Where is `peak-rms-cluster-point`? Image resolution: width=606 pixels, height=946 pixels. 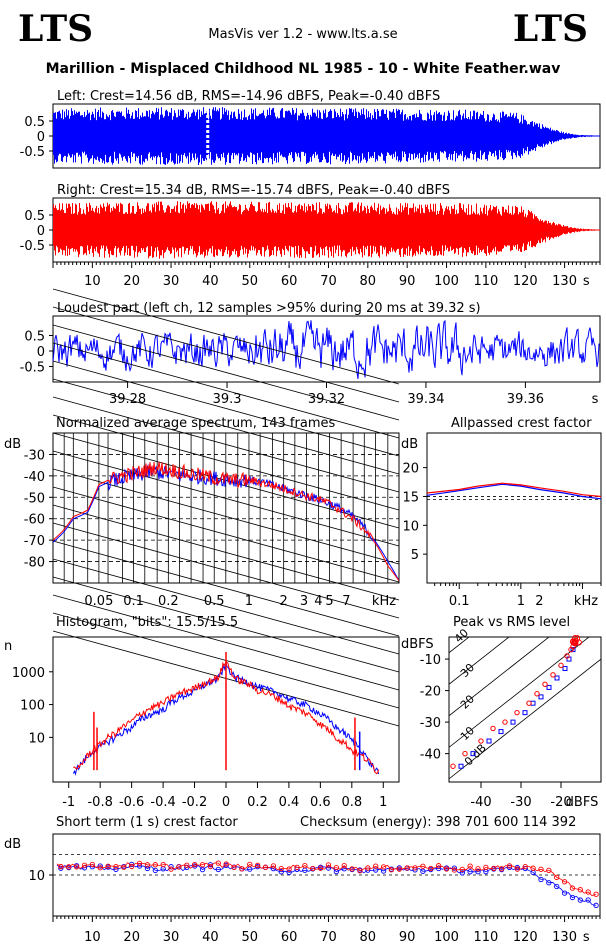
peak-rms-cluster-point is located at coordinates (578, 642).